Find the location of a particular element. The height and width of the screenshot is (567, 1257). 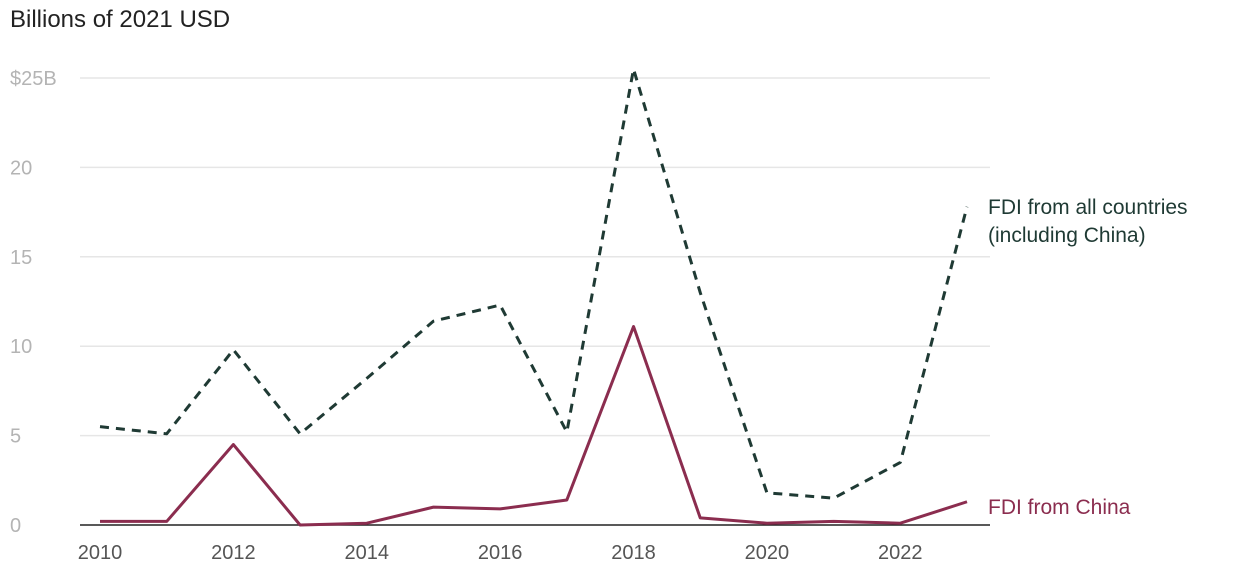

y-tick-label: 5 is located at coordinates (15, 437).